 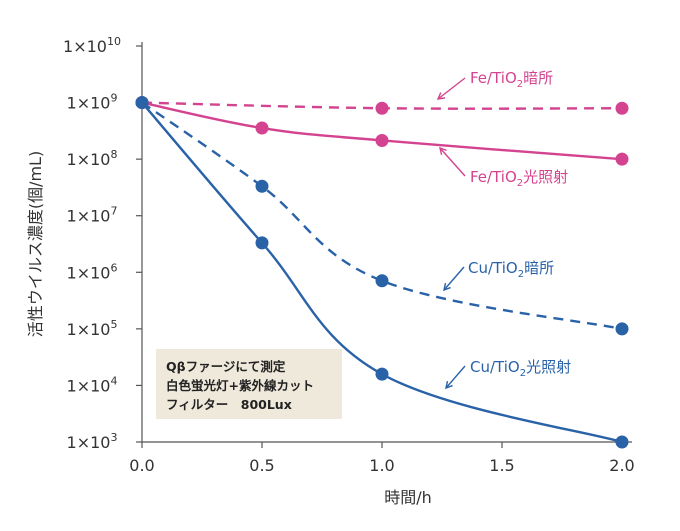 I want to click on y-tick-label: 1×10⁵, so click(x=92, y=328).